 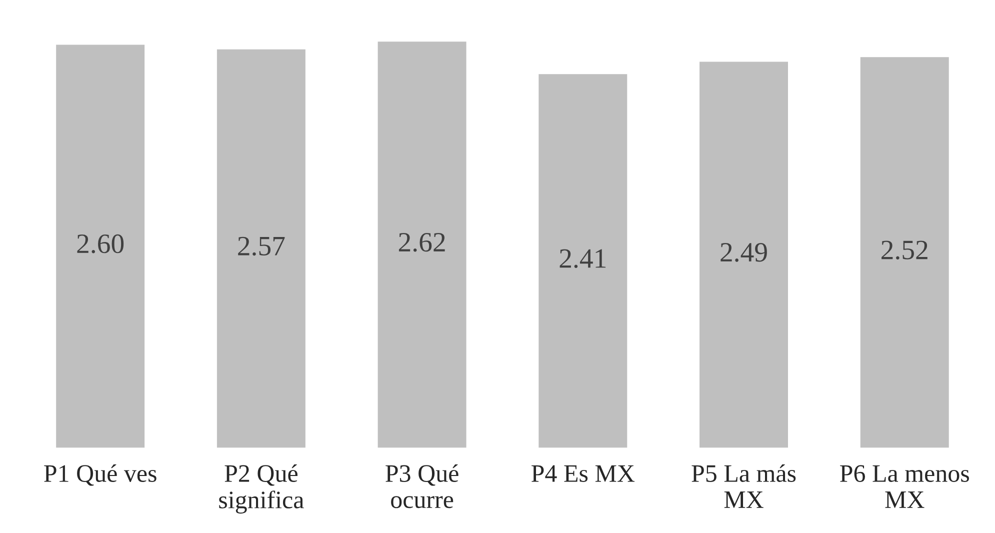 What do you see at coordinates (422, 486) in the screenshot?
I see `x-tick-label: P3 Qué ocurre` at bounding box center [422, 486].